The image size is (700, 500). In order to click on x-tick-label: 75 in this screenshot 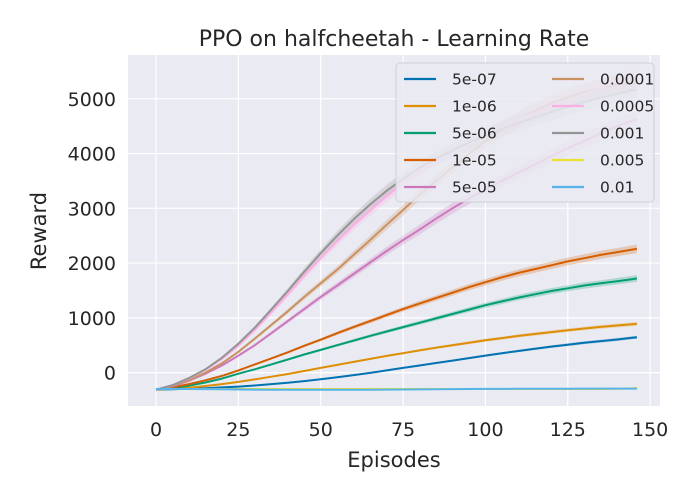, I will do `click(403, 430)`.